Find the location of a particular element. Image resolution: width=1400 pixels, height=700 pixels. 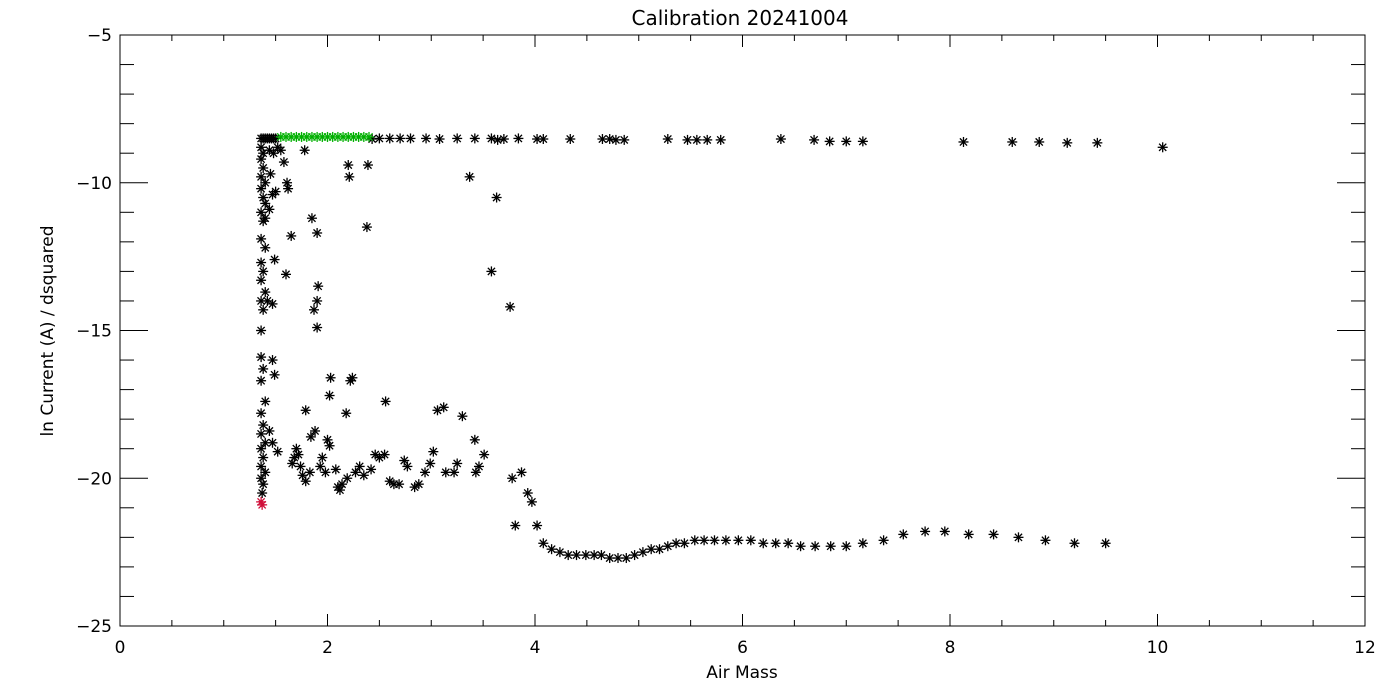

y-tick-labels: −25 −20 −15 −10 −5 is located at coordinates (94, 331).